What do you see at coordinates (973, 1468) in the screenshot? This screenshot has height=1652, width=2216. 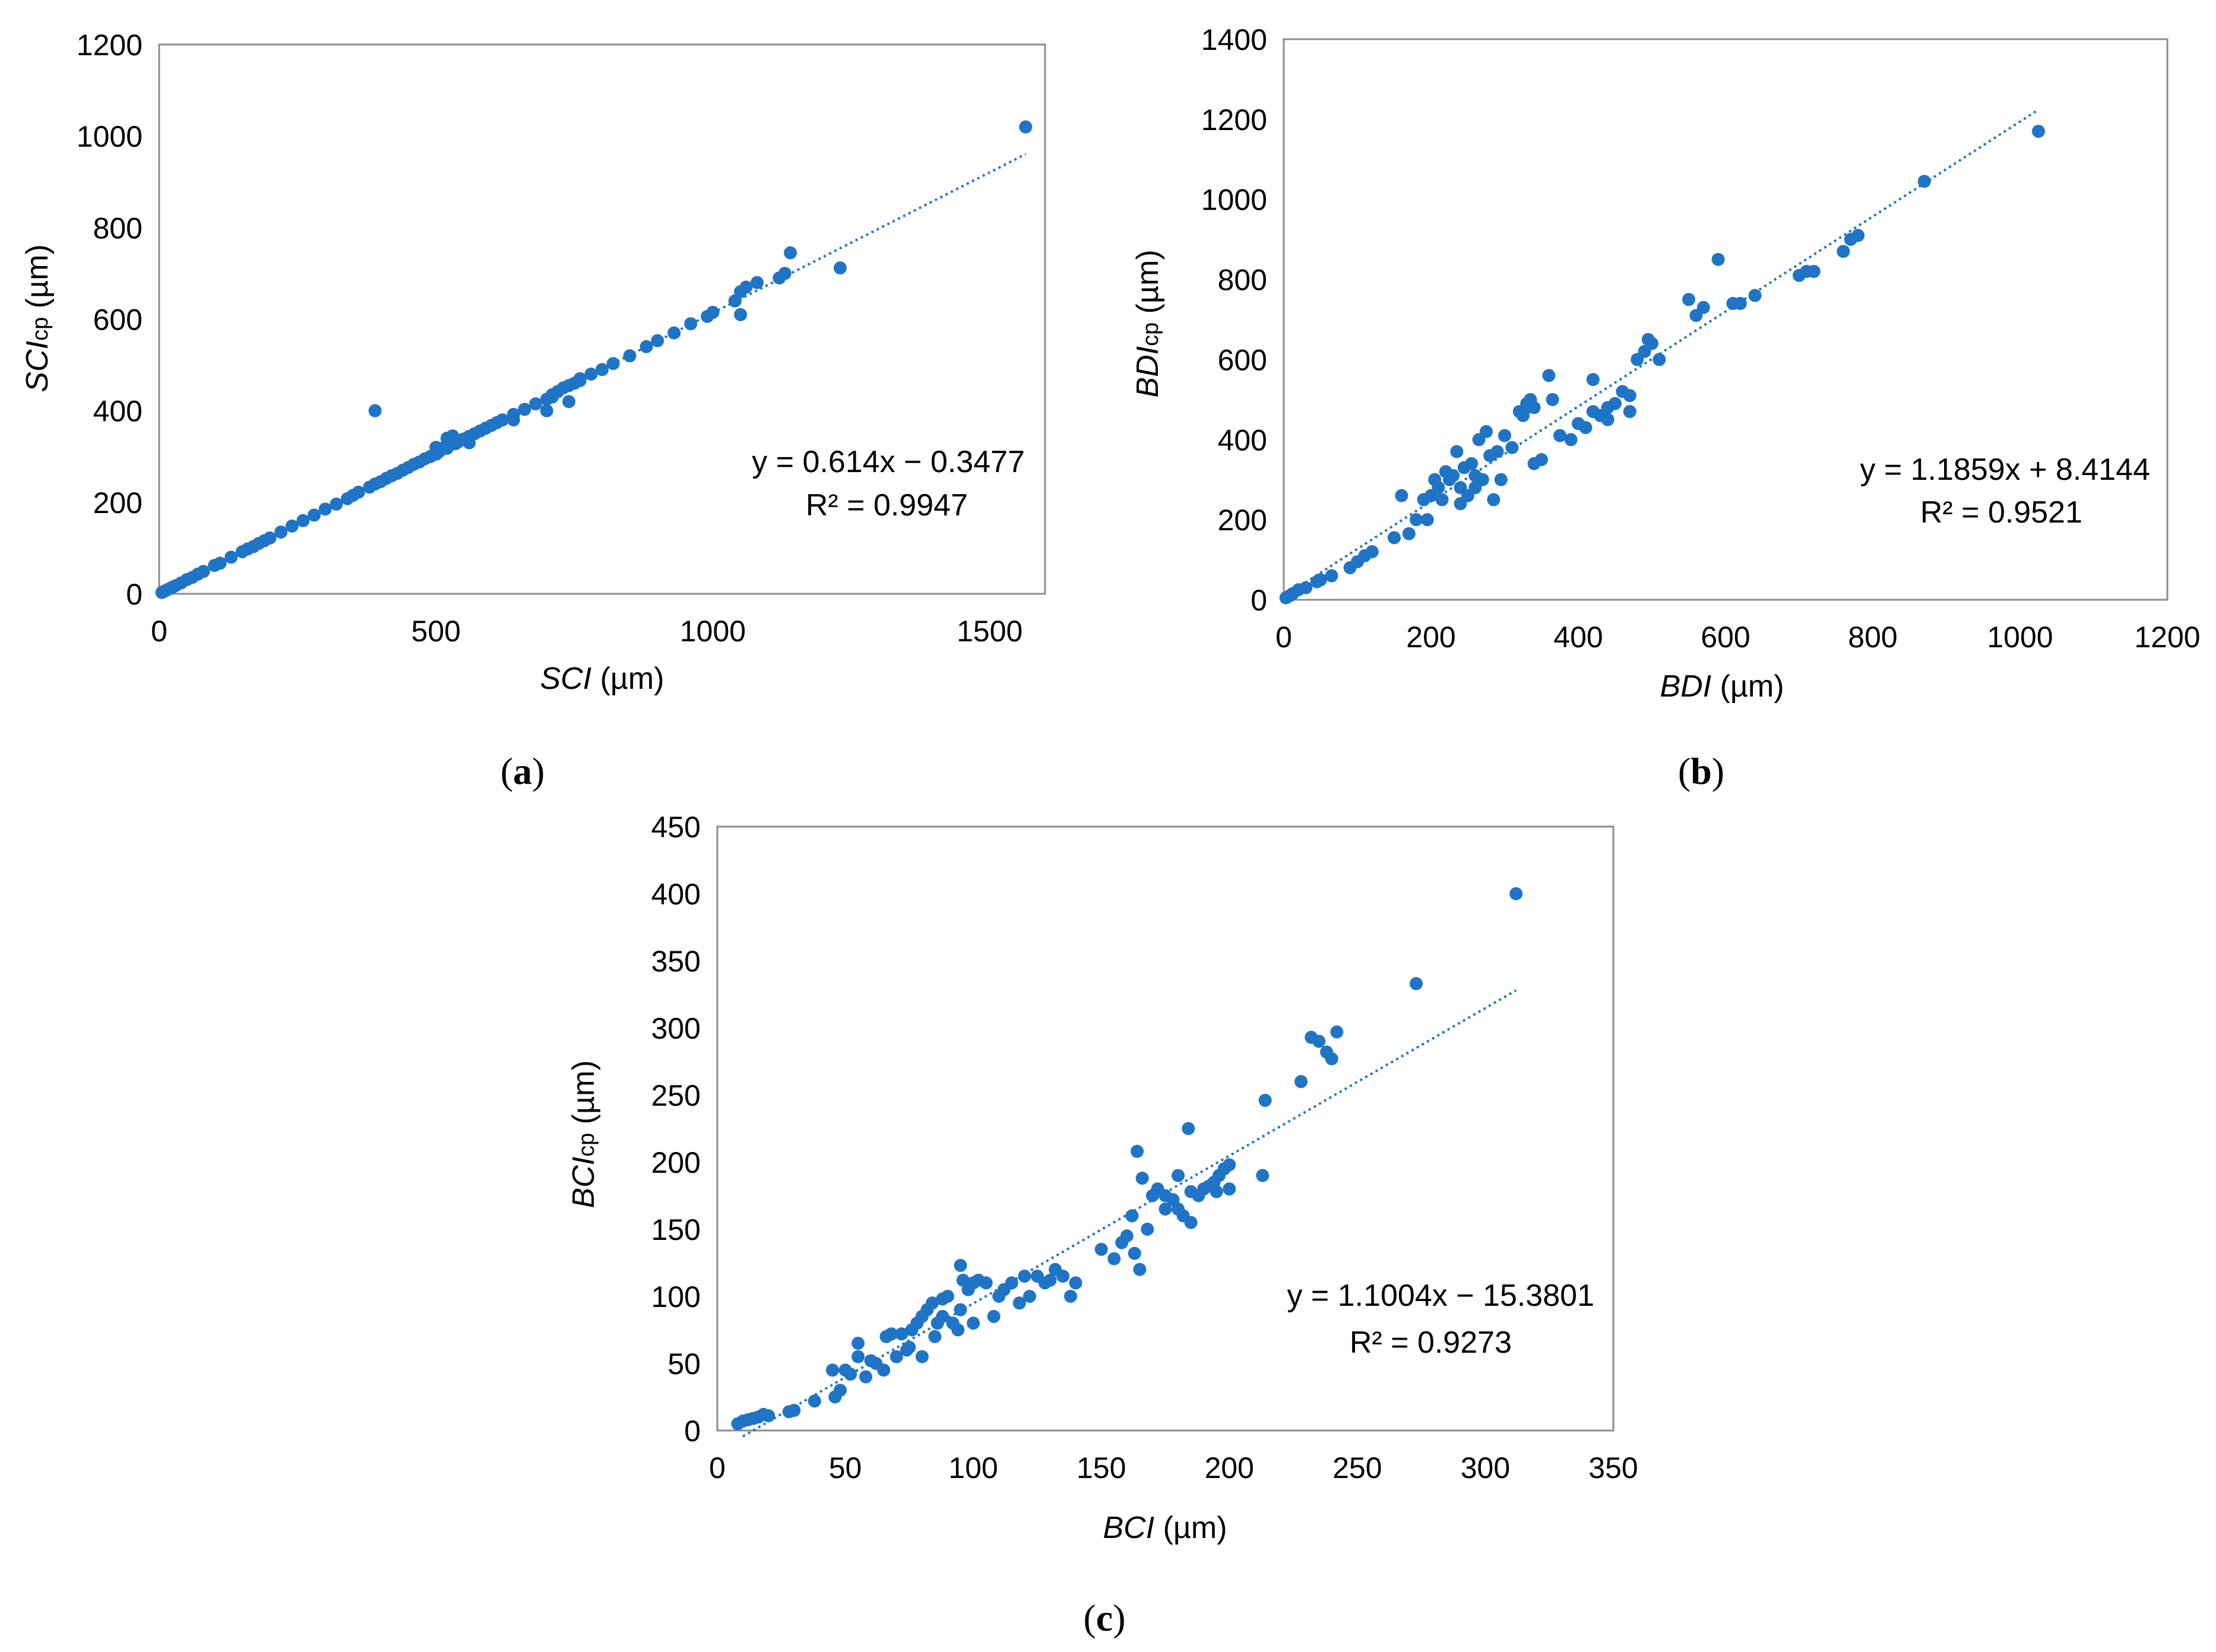 I see `x-tick-label: 100` at bounding box center [973, 1468].